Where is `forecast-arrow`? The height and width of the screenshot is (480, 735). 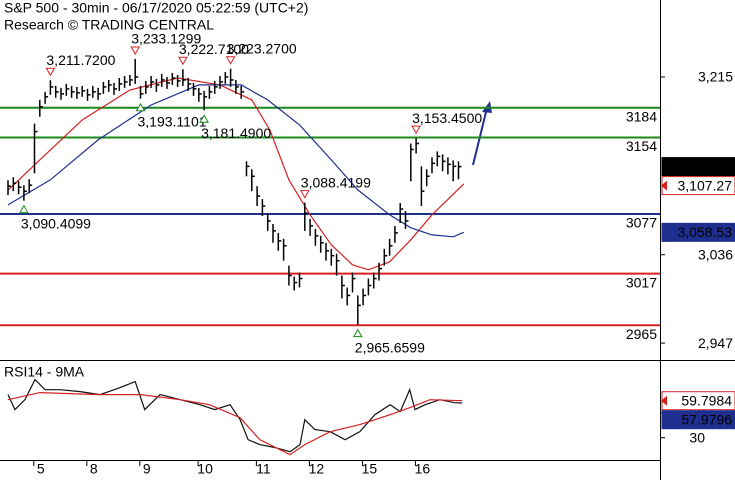 forecast-arrow is located at coordinates (480, 136).